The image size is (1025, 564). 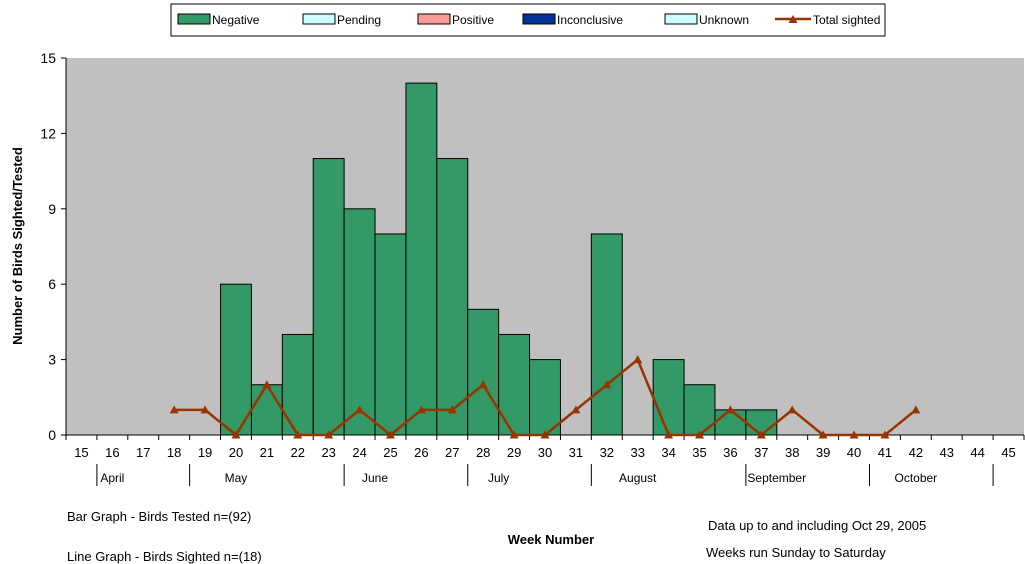 What do you see at coordinates (319, 19) in the screenshot?
I see `legend-swatch-pending` at bounding box center [319, 19].